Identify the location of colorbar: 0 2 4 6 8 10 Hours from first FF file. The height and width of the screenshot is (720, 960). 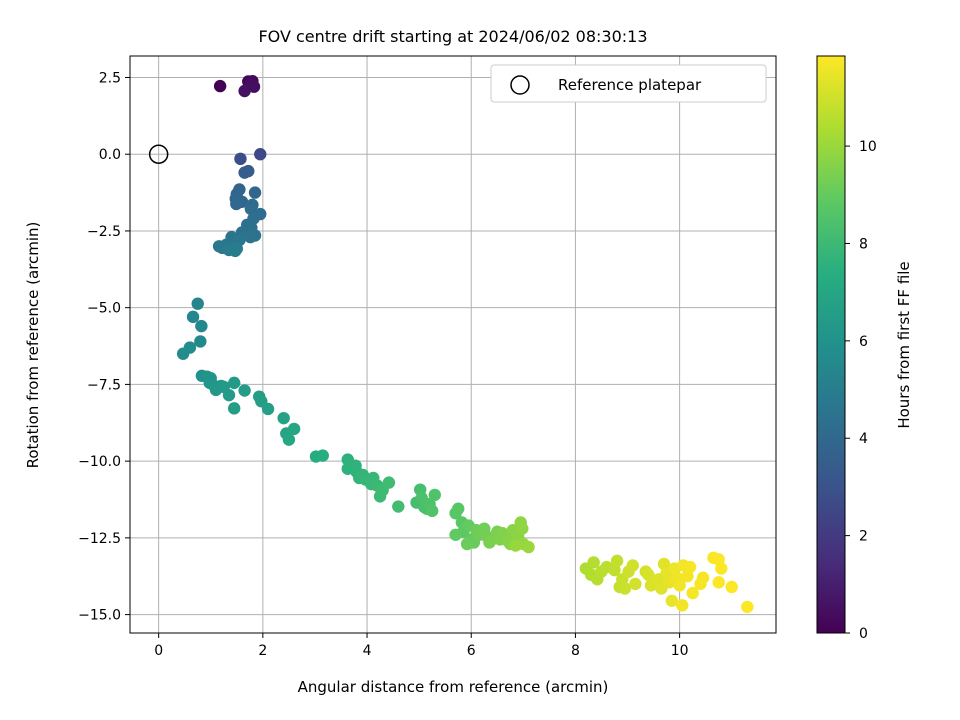
(864, 348).